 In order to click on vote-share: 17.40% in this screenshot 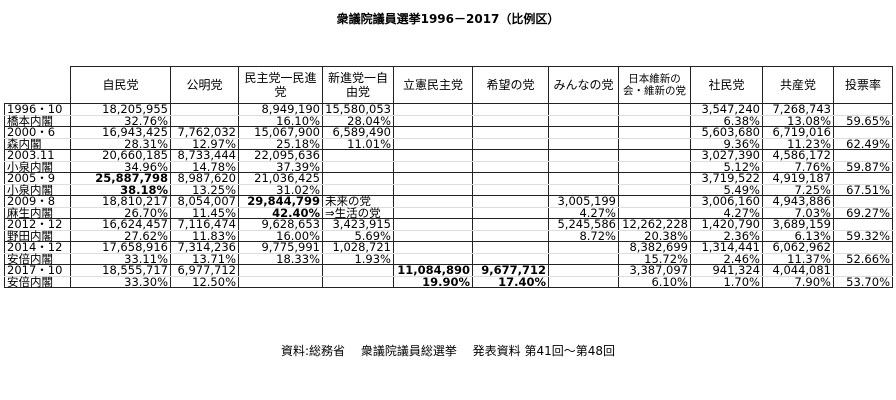, I will do `click(510, 282)`.